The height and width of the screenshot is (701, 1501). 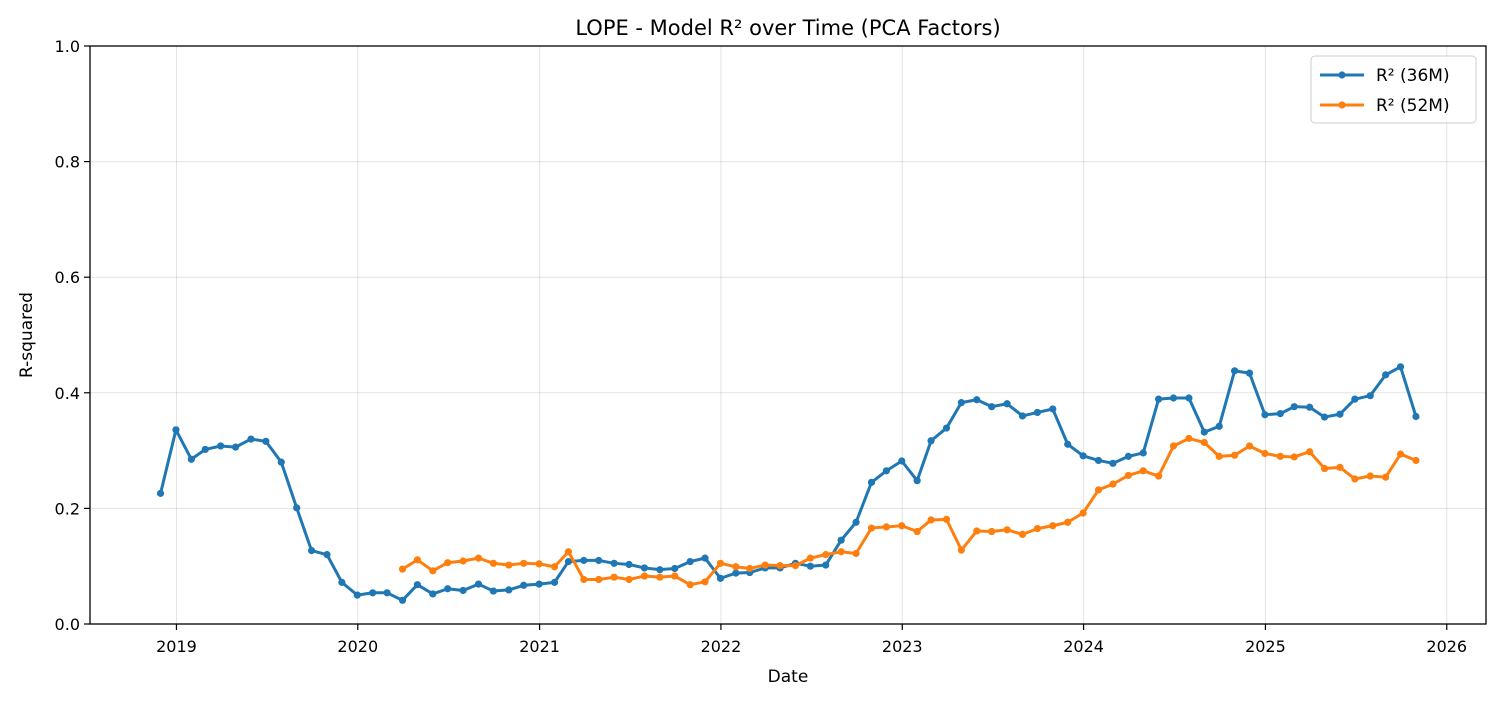 I want to click on x-tick-label: 2020, so click(x=357, y=646).